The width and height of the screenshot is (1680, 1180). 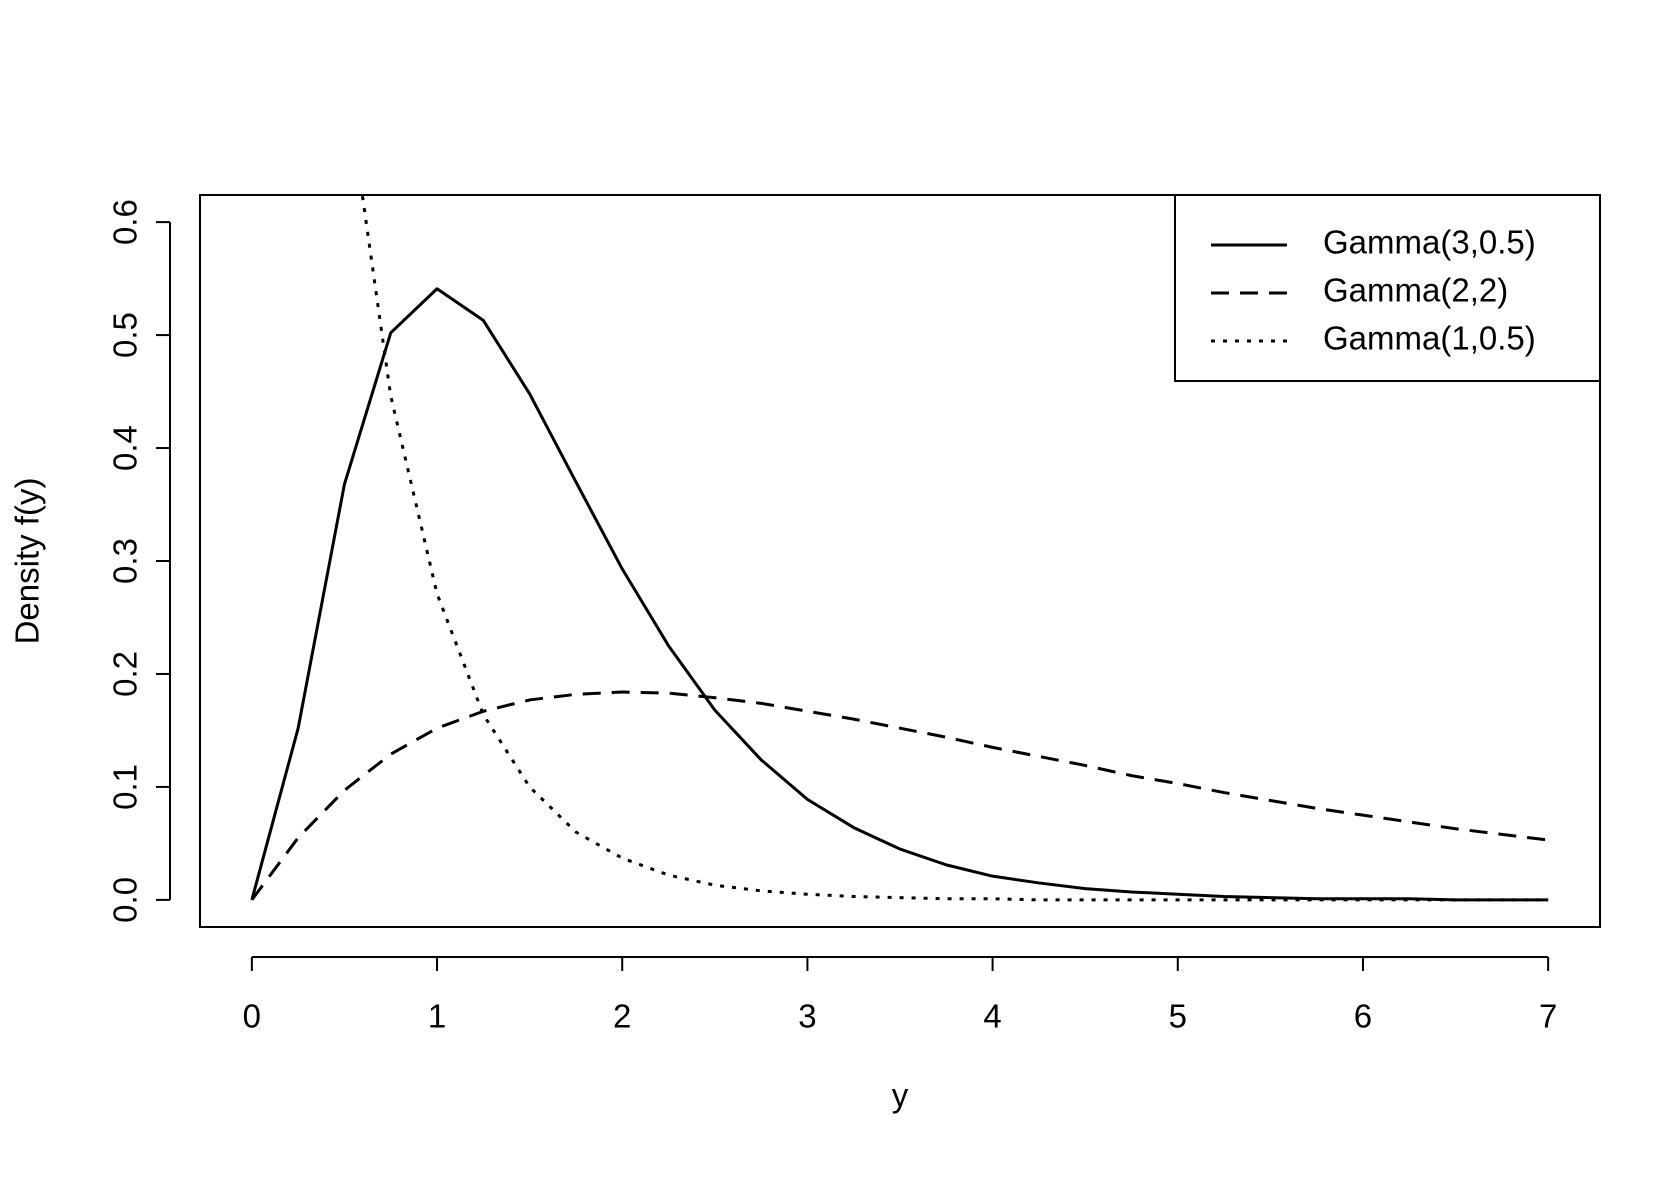 What do you see at coordinates (1429, 338) in the screenshot?
I see `legend-label: Gamma(1,0.5)` at bounding box center [1429, 338].